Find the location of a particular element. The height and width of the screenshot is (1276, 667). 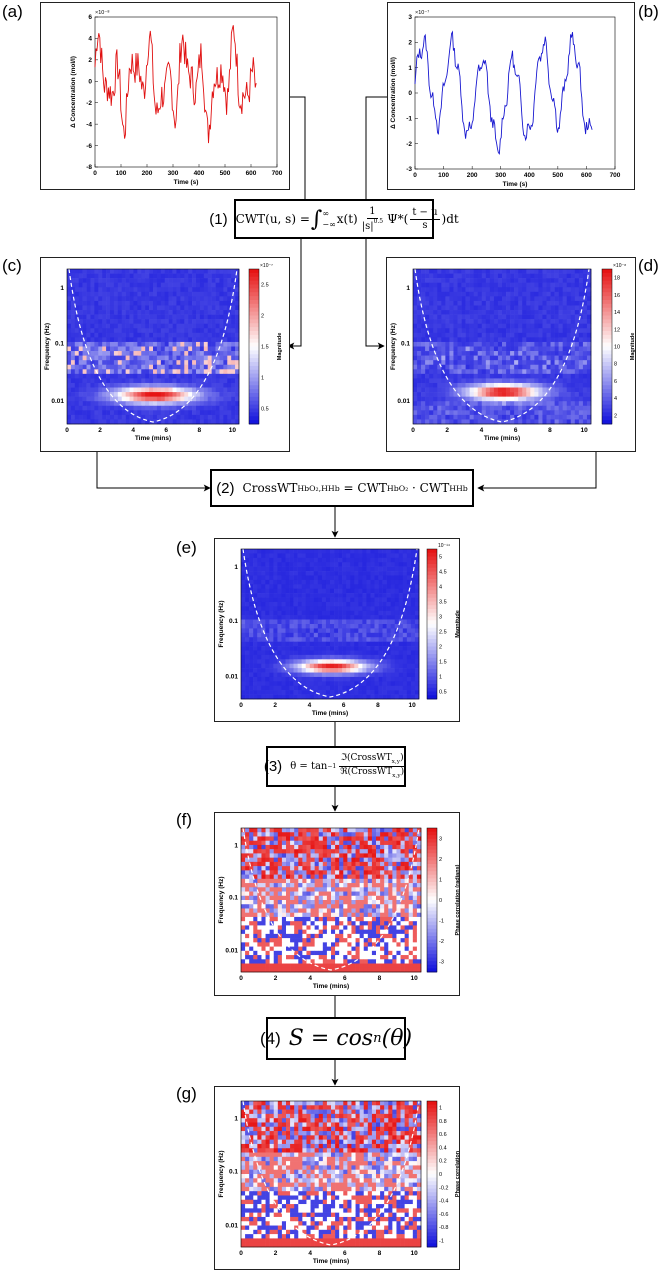

equation-3-fraction: ℑ(CrossWTx,y) ℜ(CrossWTx,y) is located at coordinates (372, 766).